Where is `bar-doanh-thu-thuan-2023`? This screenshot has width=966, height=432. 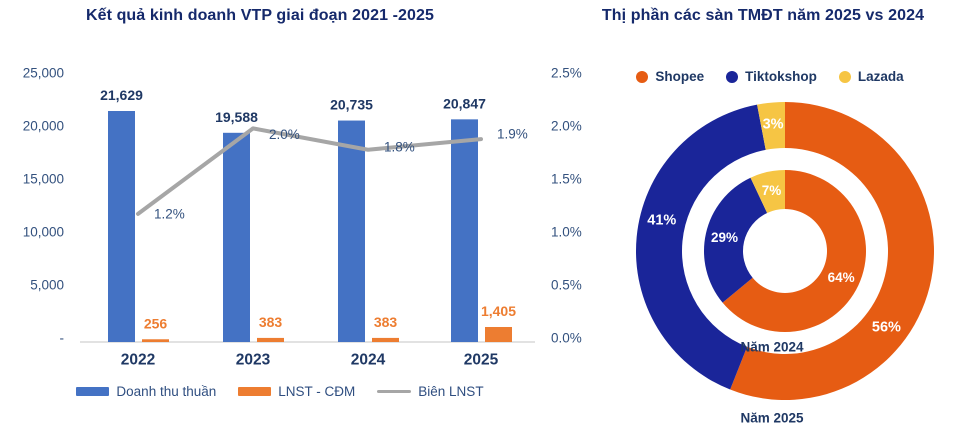
bar-doanh-thu-thuan-2023 is located at coordinates (236, 237).